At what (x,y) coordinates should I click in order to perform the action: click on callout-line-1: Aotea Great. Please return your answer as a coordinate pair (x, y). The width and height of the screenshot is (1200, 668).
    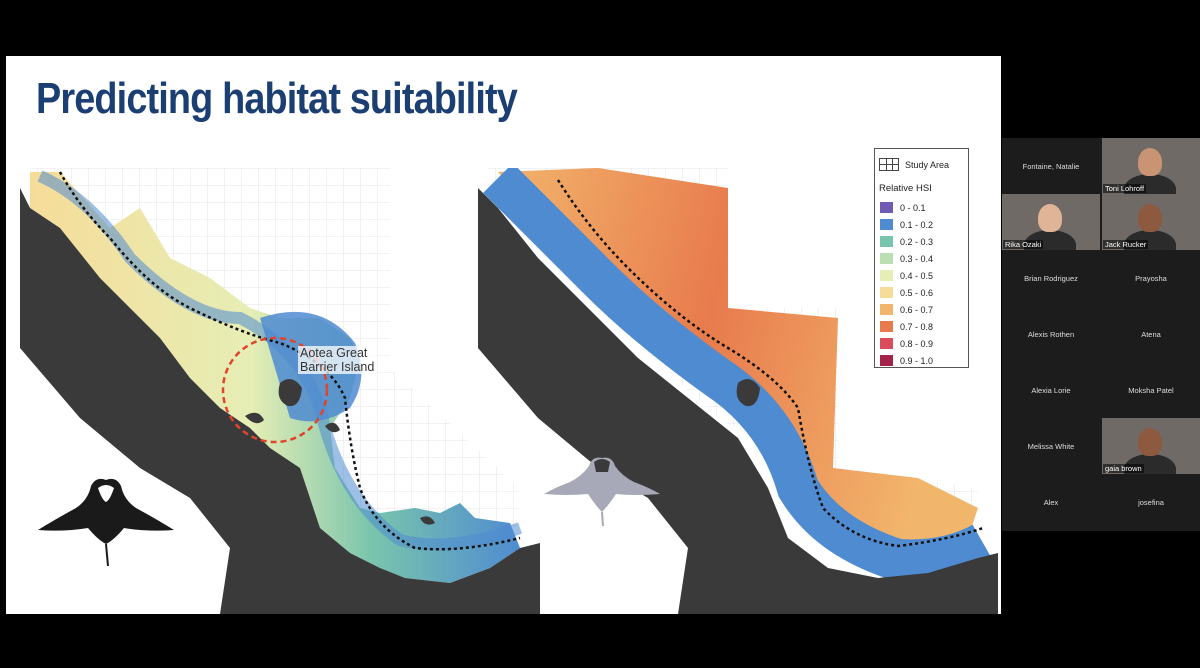
    Looking at the image, I should click on (334, 353).